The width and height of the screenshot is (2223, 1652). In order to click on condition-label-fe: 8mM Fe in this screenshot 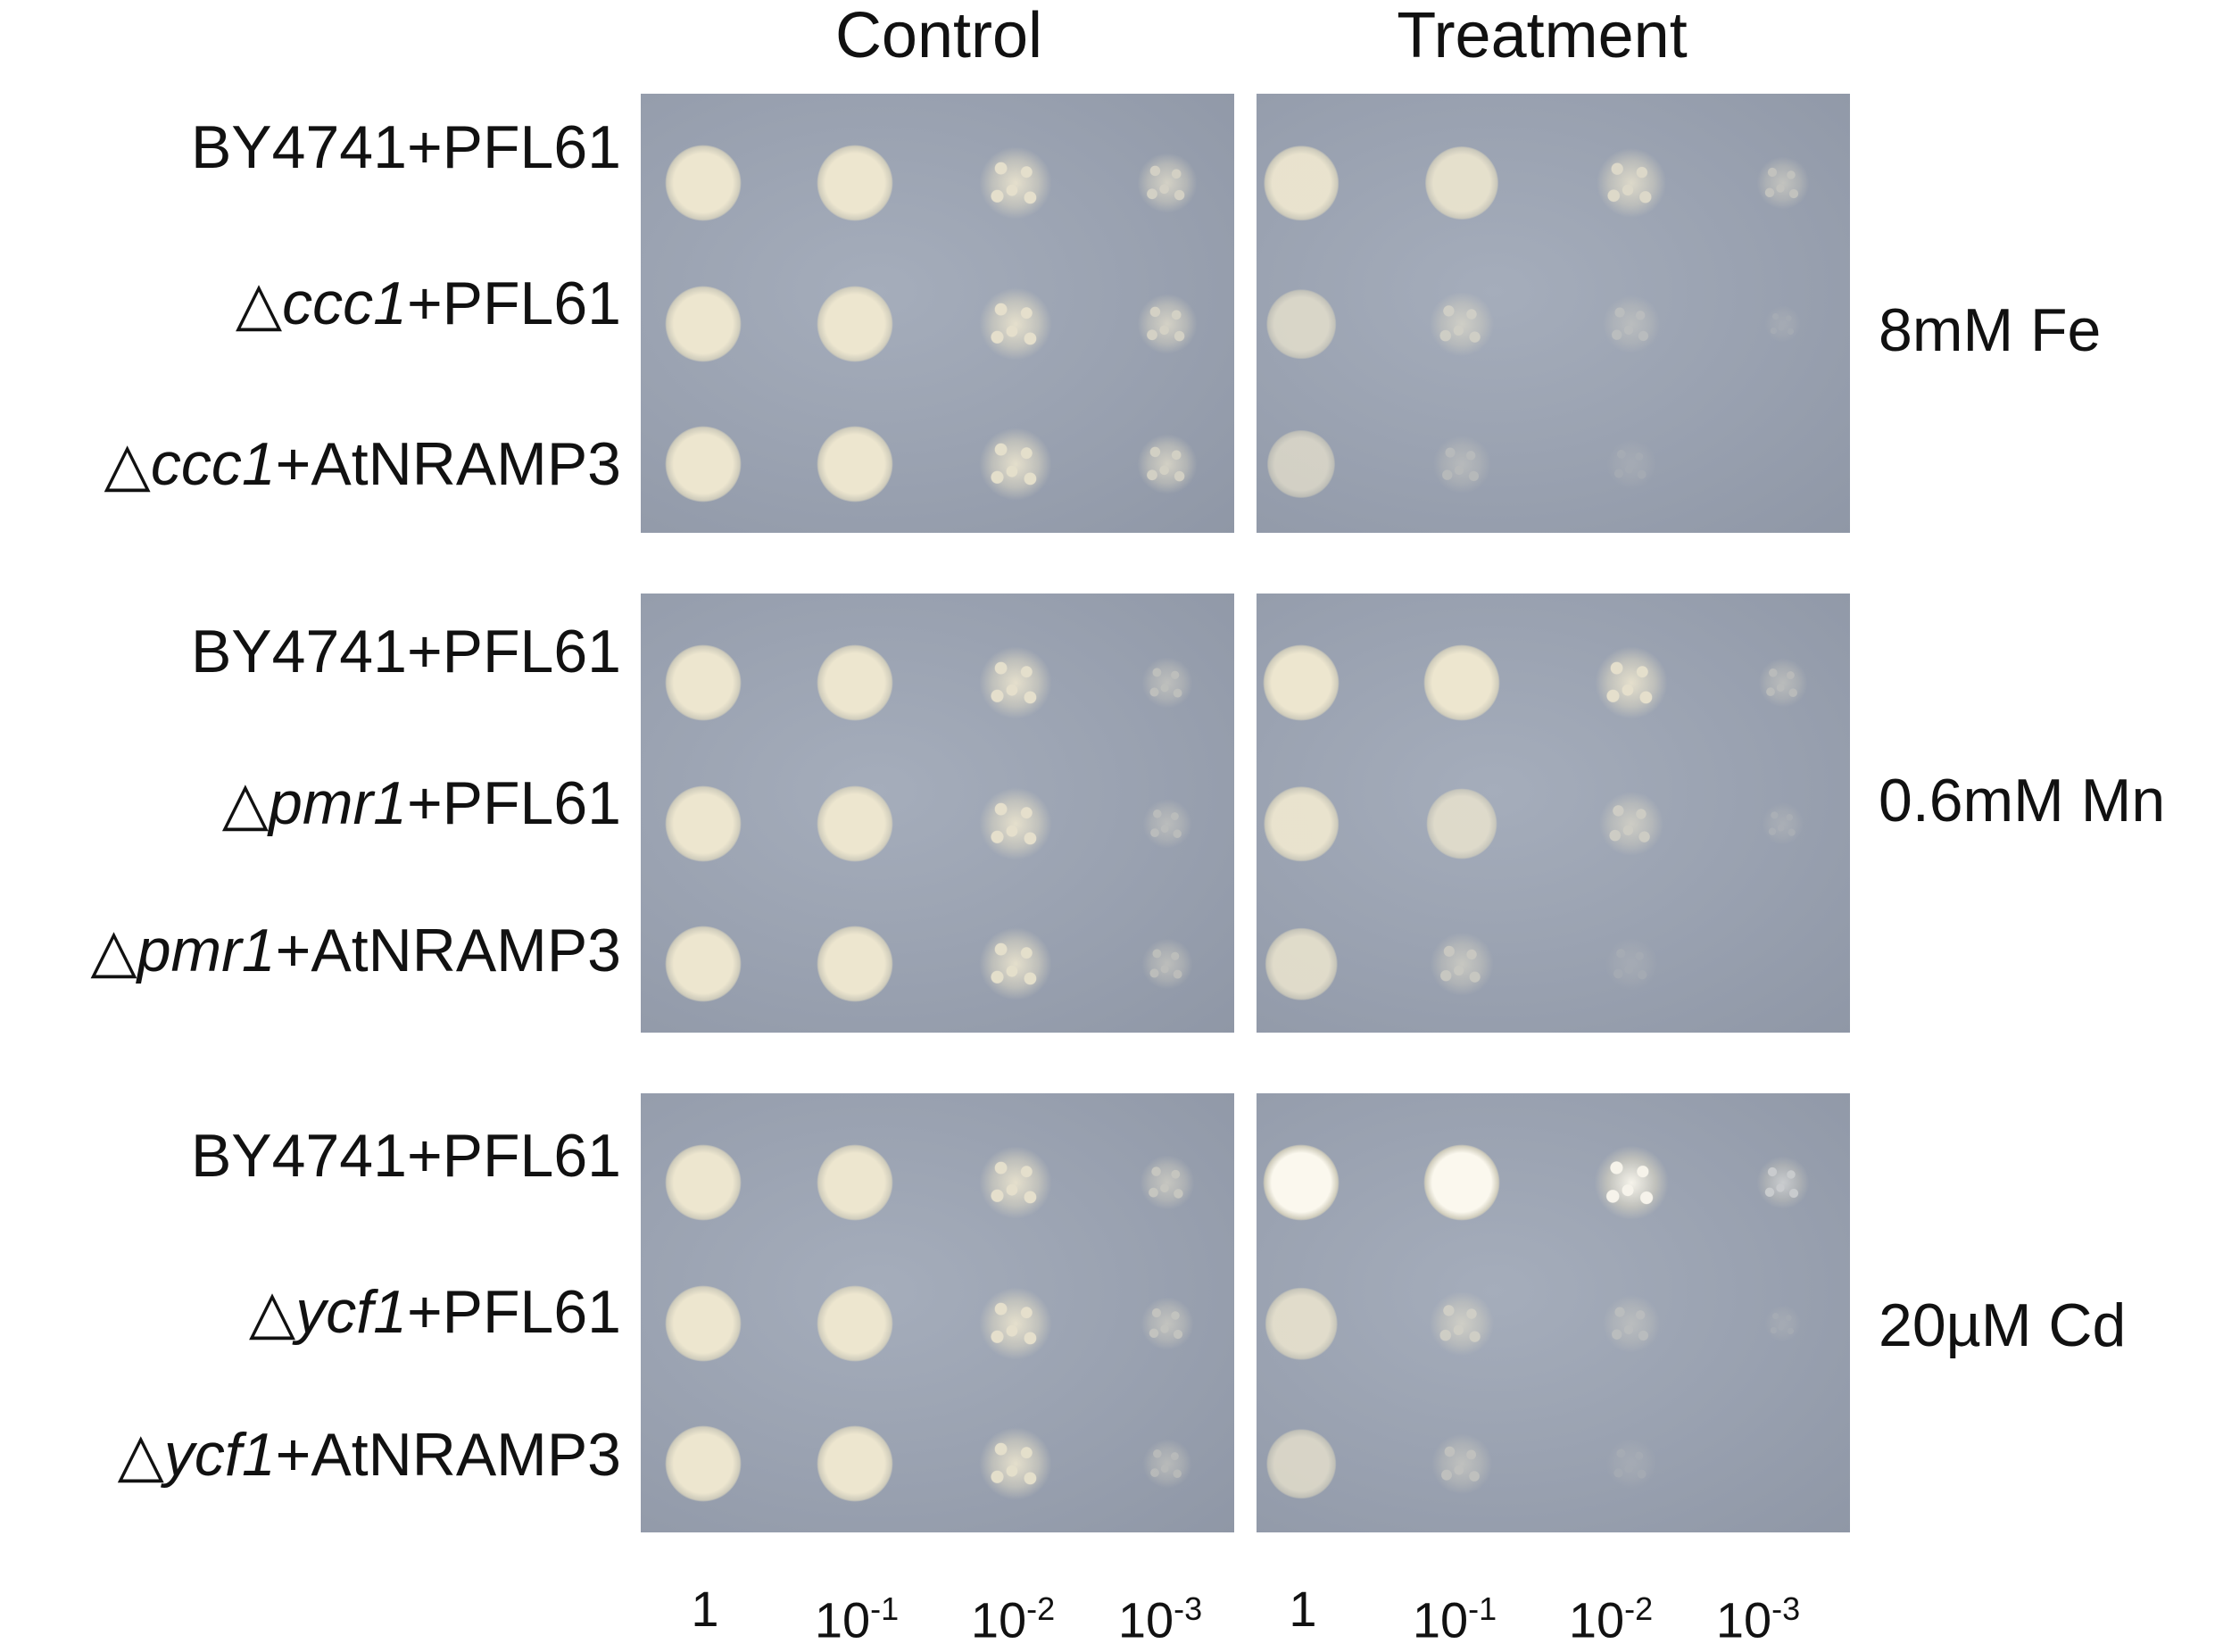, I will do `click(1990, 330)`.